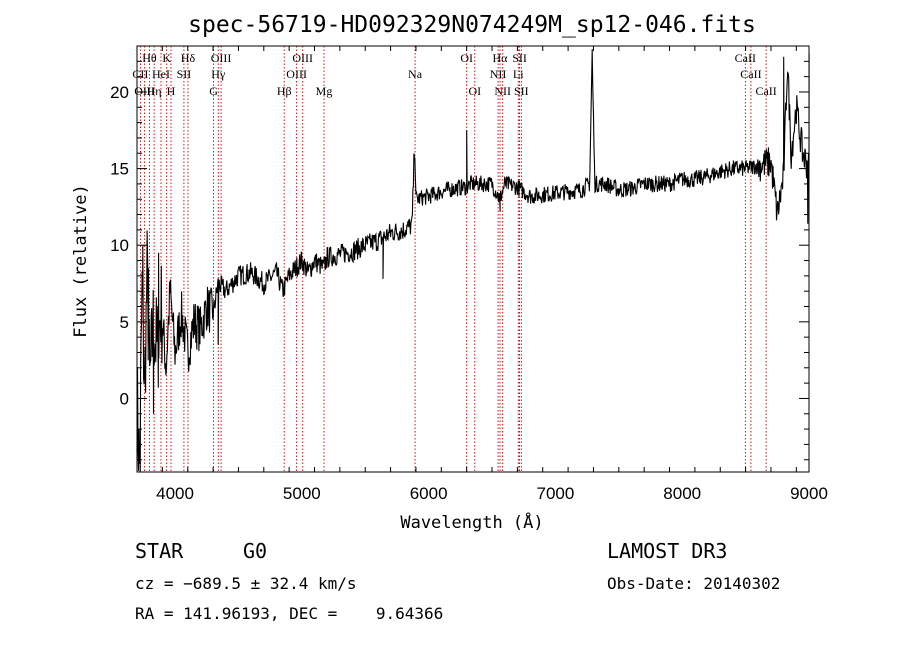 This screenshot has height=649, width=900. I want to click on x-tick-label-6000: 6000, so click(429, 493).